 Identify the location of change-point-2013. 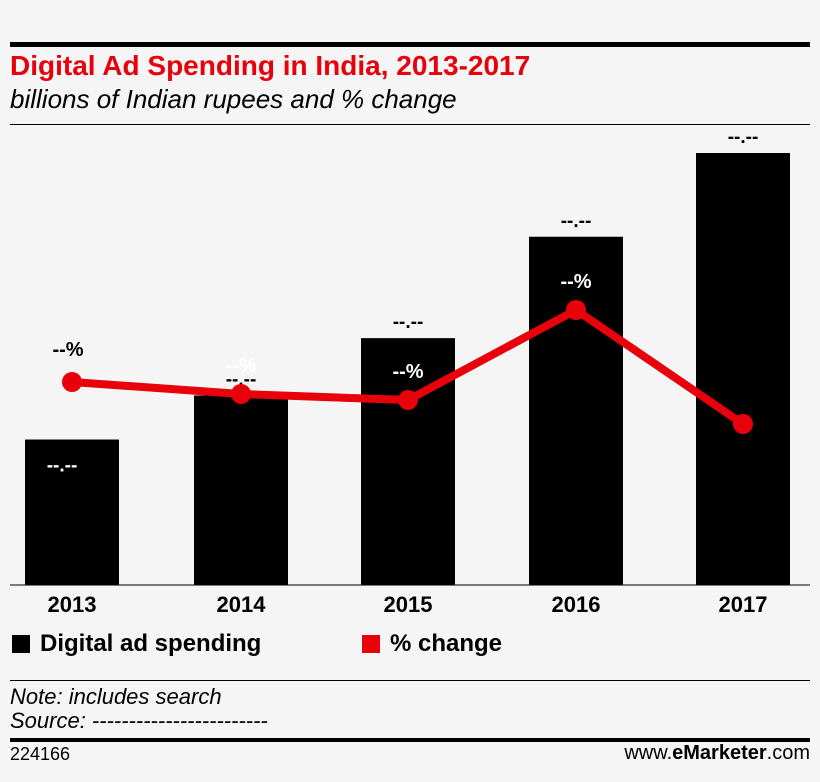
(72, 382).